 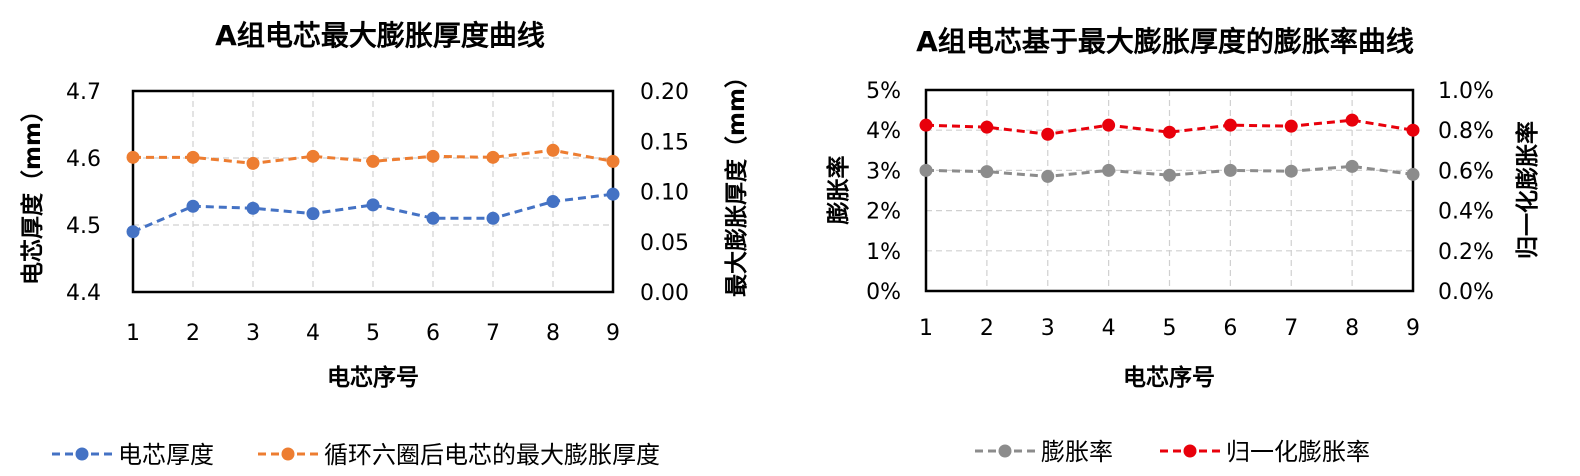 What do you see at coordinates (1298, 452) in the screenshot?
I see `legend-label: 归一化膨胀率` at bounding box center [1298, 452].